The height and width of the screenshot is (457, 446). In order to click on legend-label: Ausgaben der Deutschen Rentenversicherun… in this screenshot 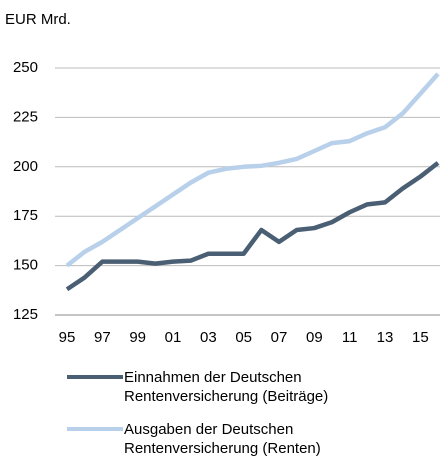, I will do `click(222, 439)`.